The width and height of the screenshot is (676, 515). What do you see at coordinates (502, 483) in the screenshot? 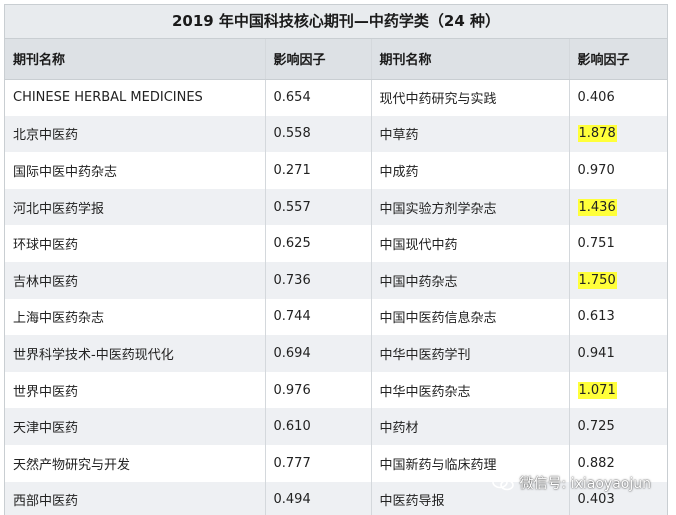
I see `wechat-icon` at bounding box center [502, 483].